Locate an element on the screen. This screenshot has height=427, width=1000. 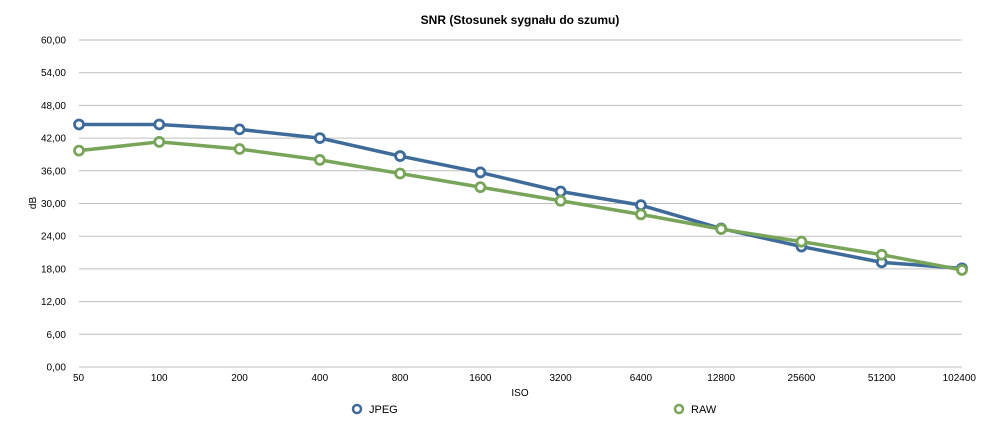
x-tick-label: 12800 is located at coordinates (721, 378).